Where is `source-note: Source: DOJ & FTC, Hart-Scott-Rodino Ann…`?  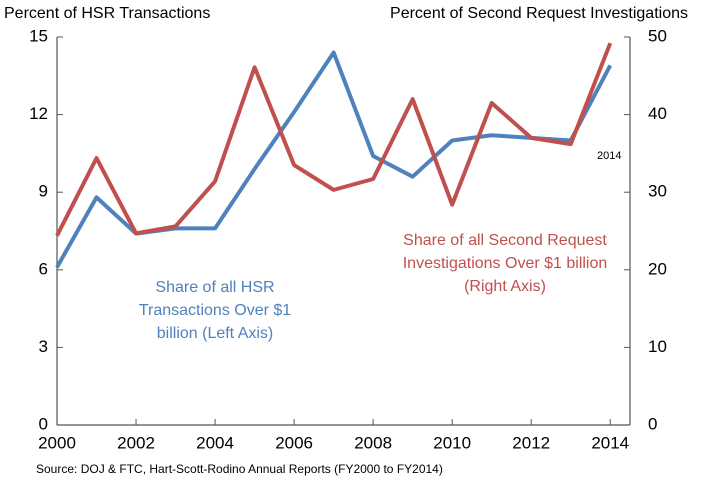 source-note: Source: DOJ & FTC, Hart-Scott-Rodino Ann… is located at coordinates (239, 469).